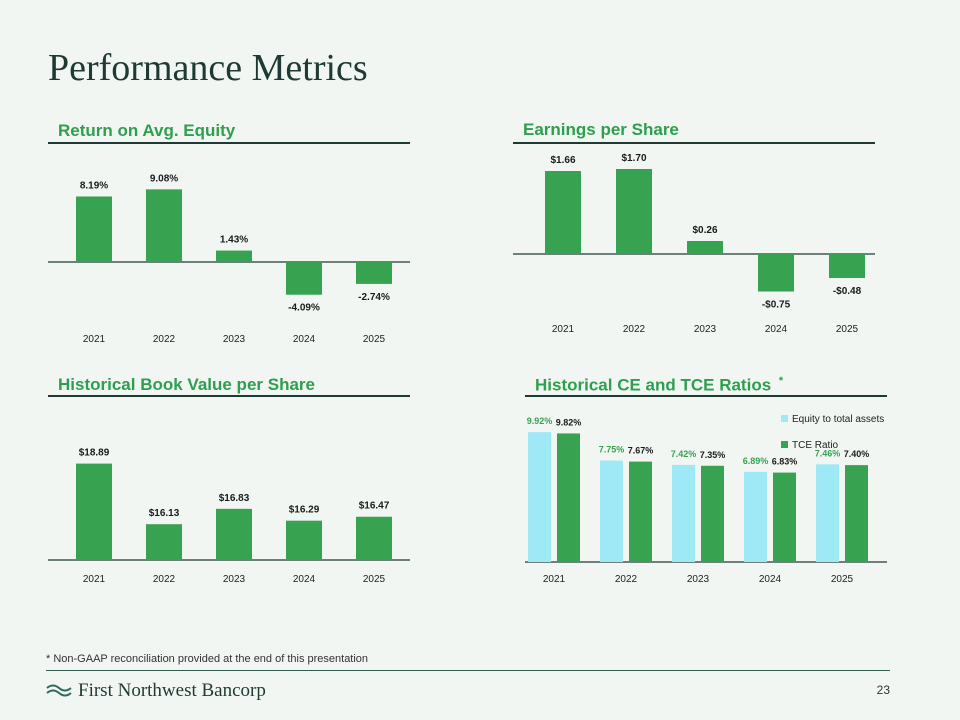  Describe the element at coordinates (698, 579) in the screenshot. I see `ratios-tick-label: 2023` at that location.